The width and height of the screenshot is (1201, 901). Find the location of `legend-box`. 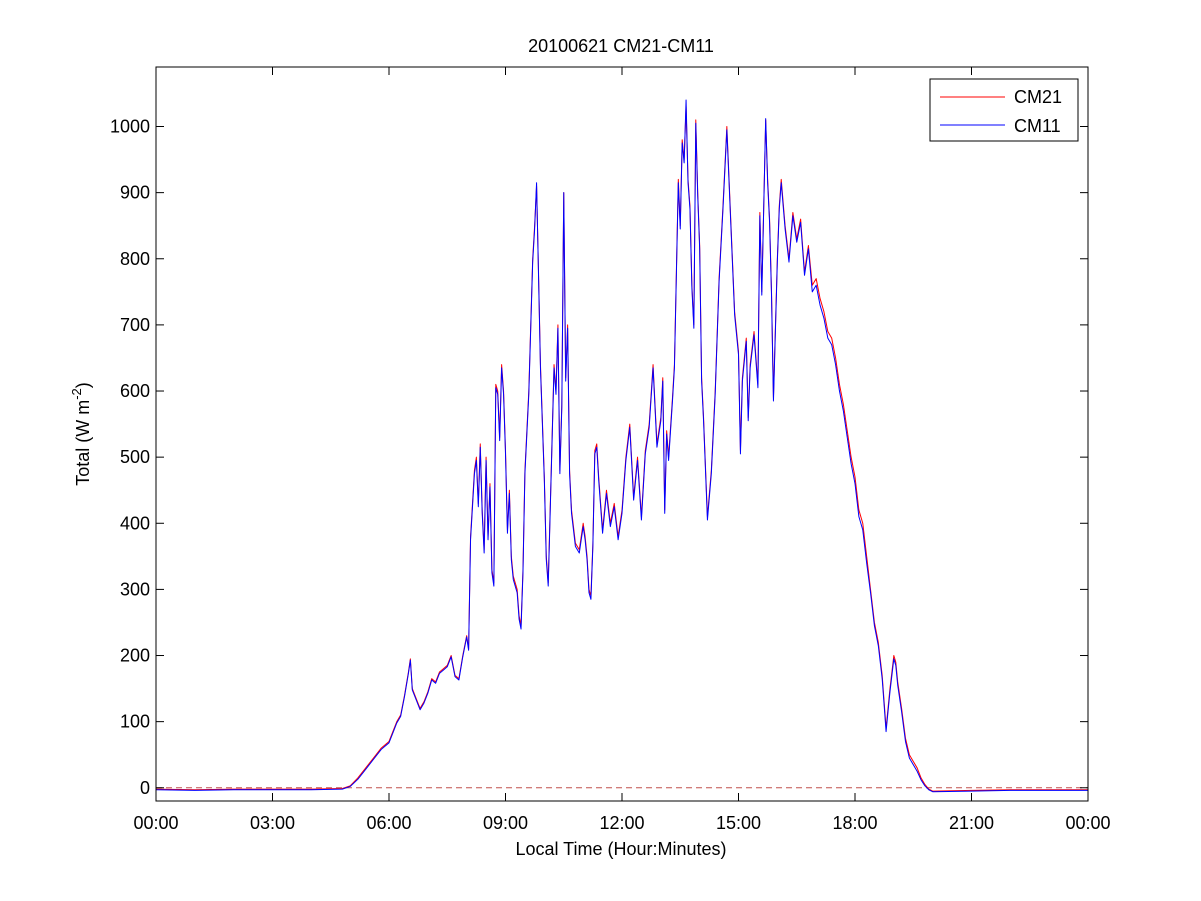

legend-box is located at coordinates (1004, 110).